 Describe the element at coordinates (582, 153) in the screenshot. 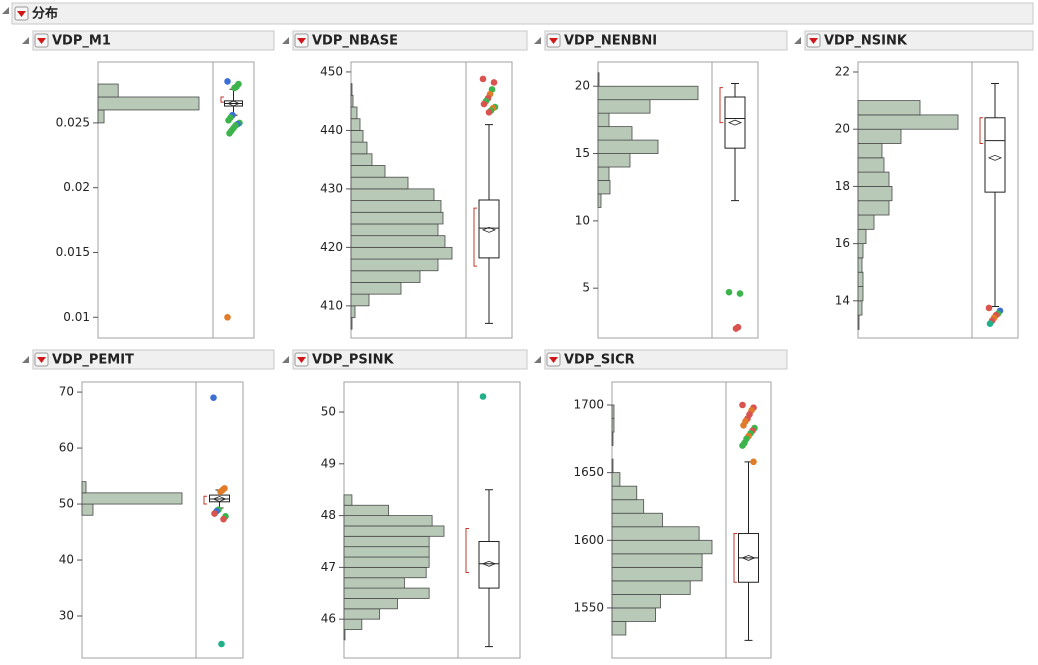

I see `y-tick-label: 15` at that location.